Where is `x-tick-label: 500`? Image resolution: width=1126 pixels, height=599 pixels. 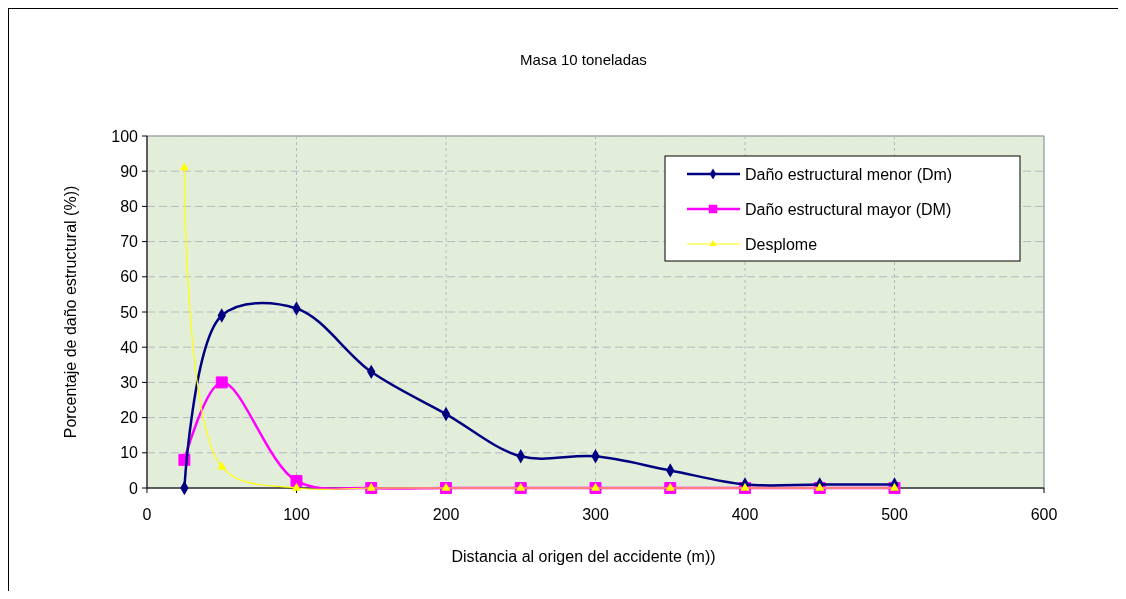 x-tick-label: 500 is located at coordinates (894, 514).